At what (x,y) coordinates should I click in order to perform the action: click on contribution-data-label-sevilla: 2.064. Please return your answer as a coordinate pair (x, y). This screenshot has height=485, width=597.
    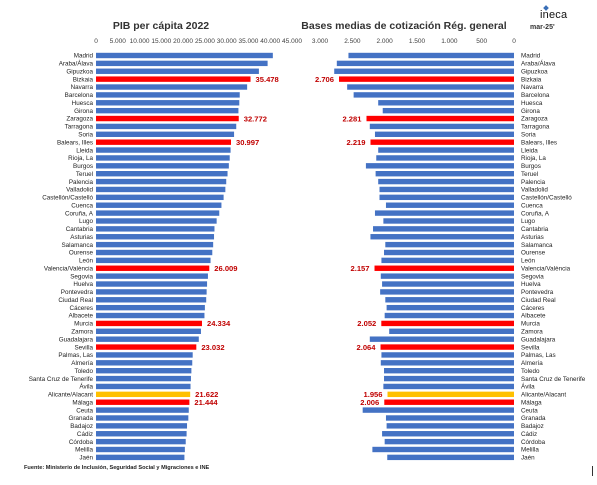
    Looking at the image, I should click on (367, 347).